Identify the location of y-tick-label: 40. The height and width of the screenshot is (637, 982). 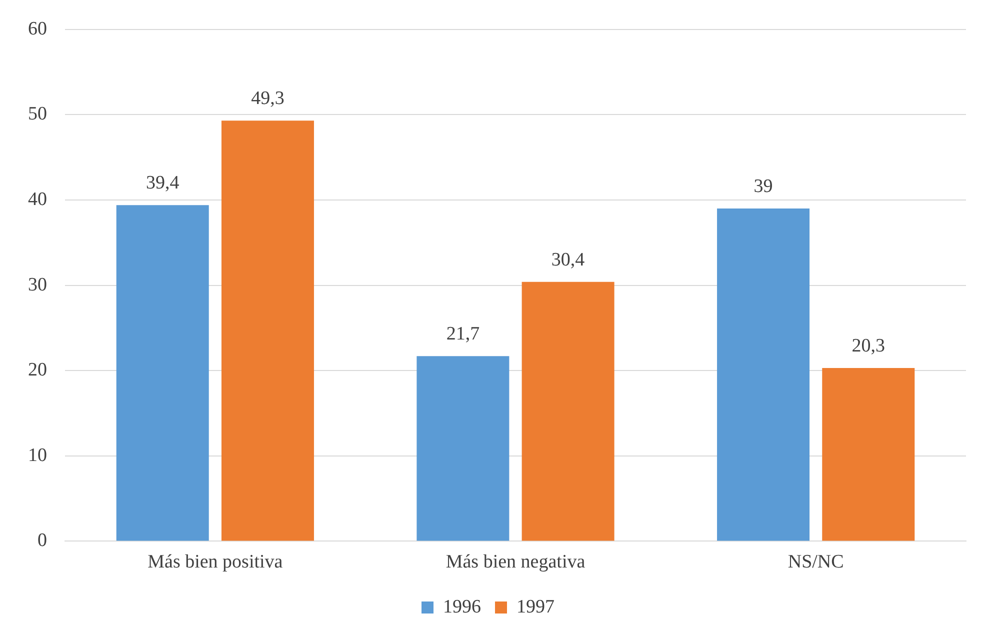
(37, 199).